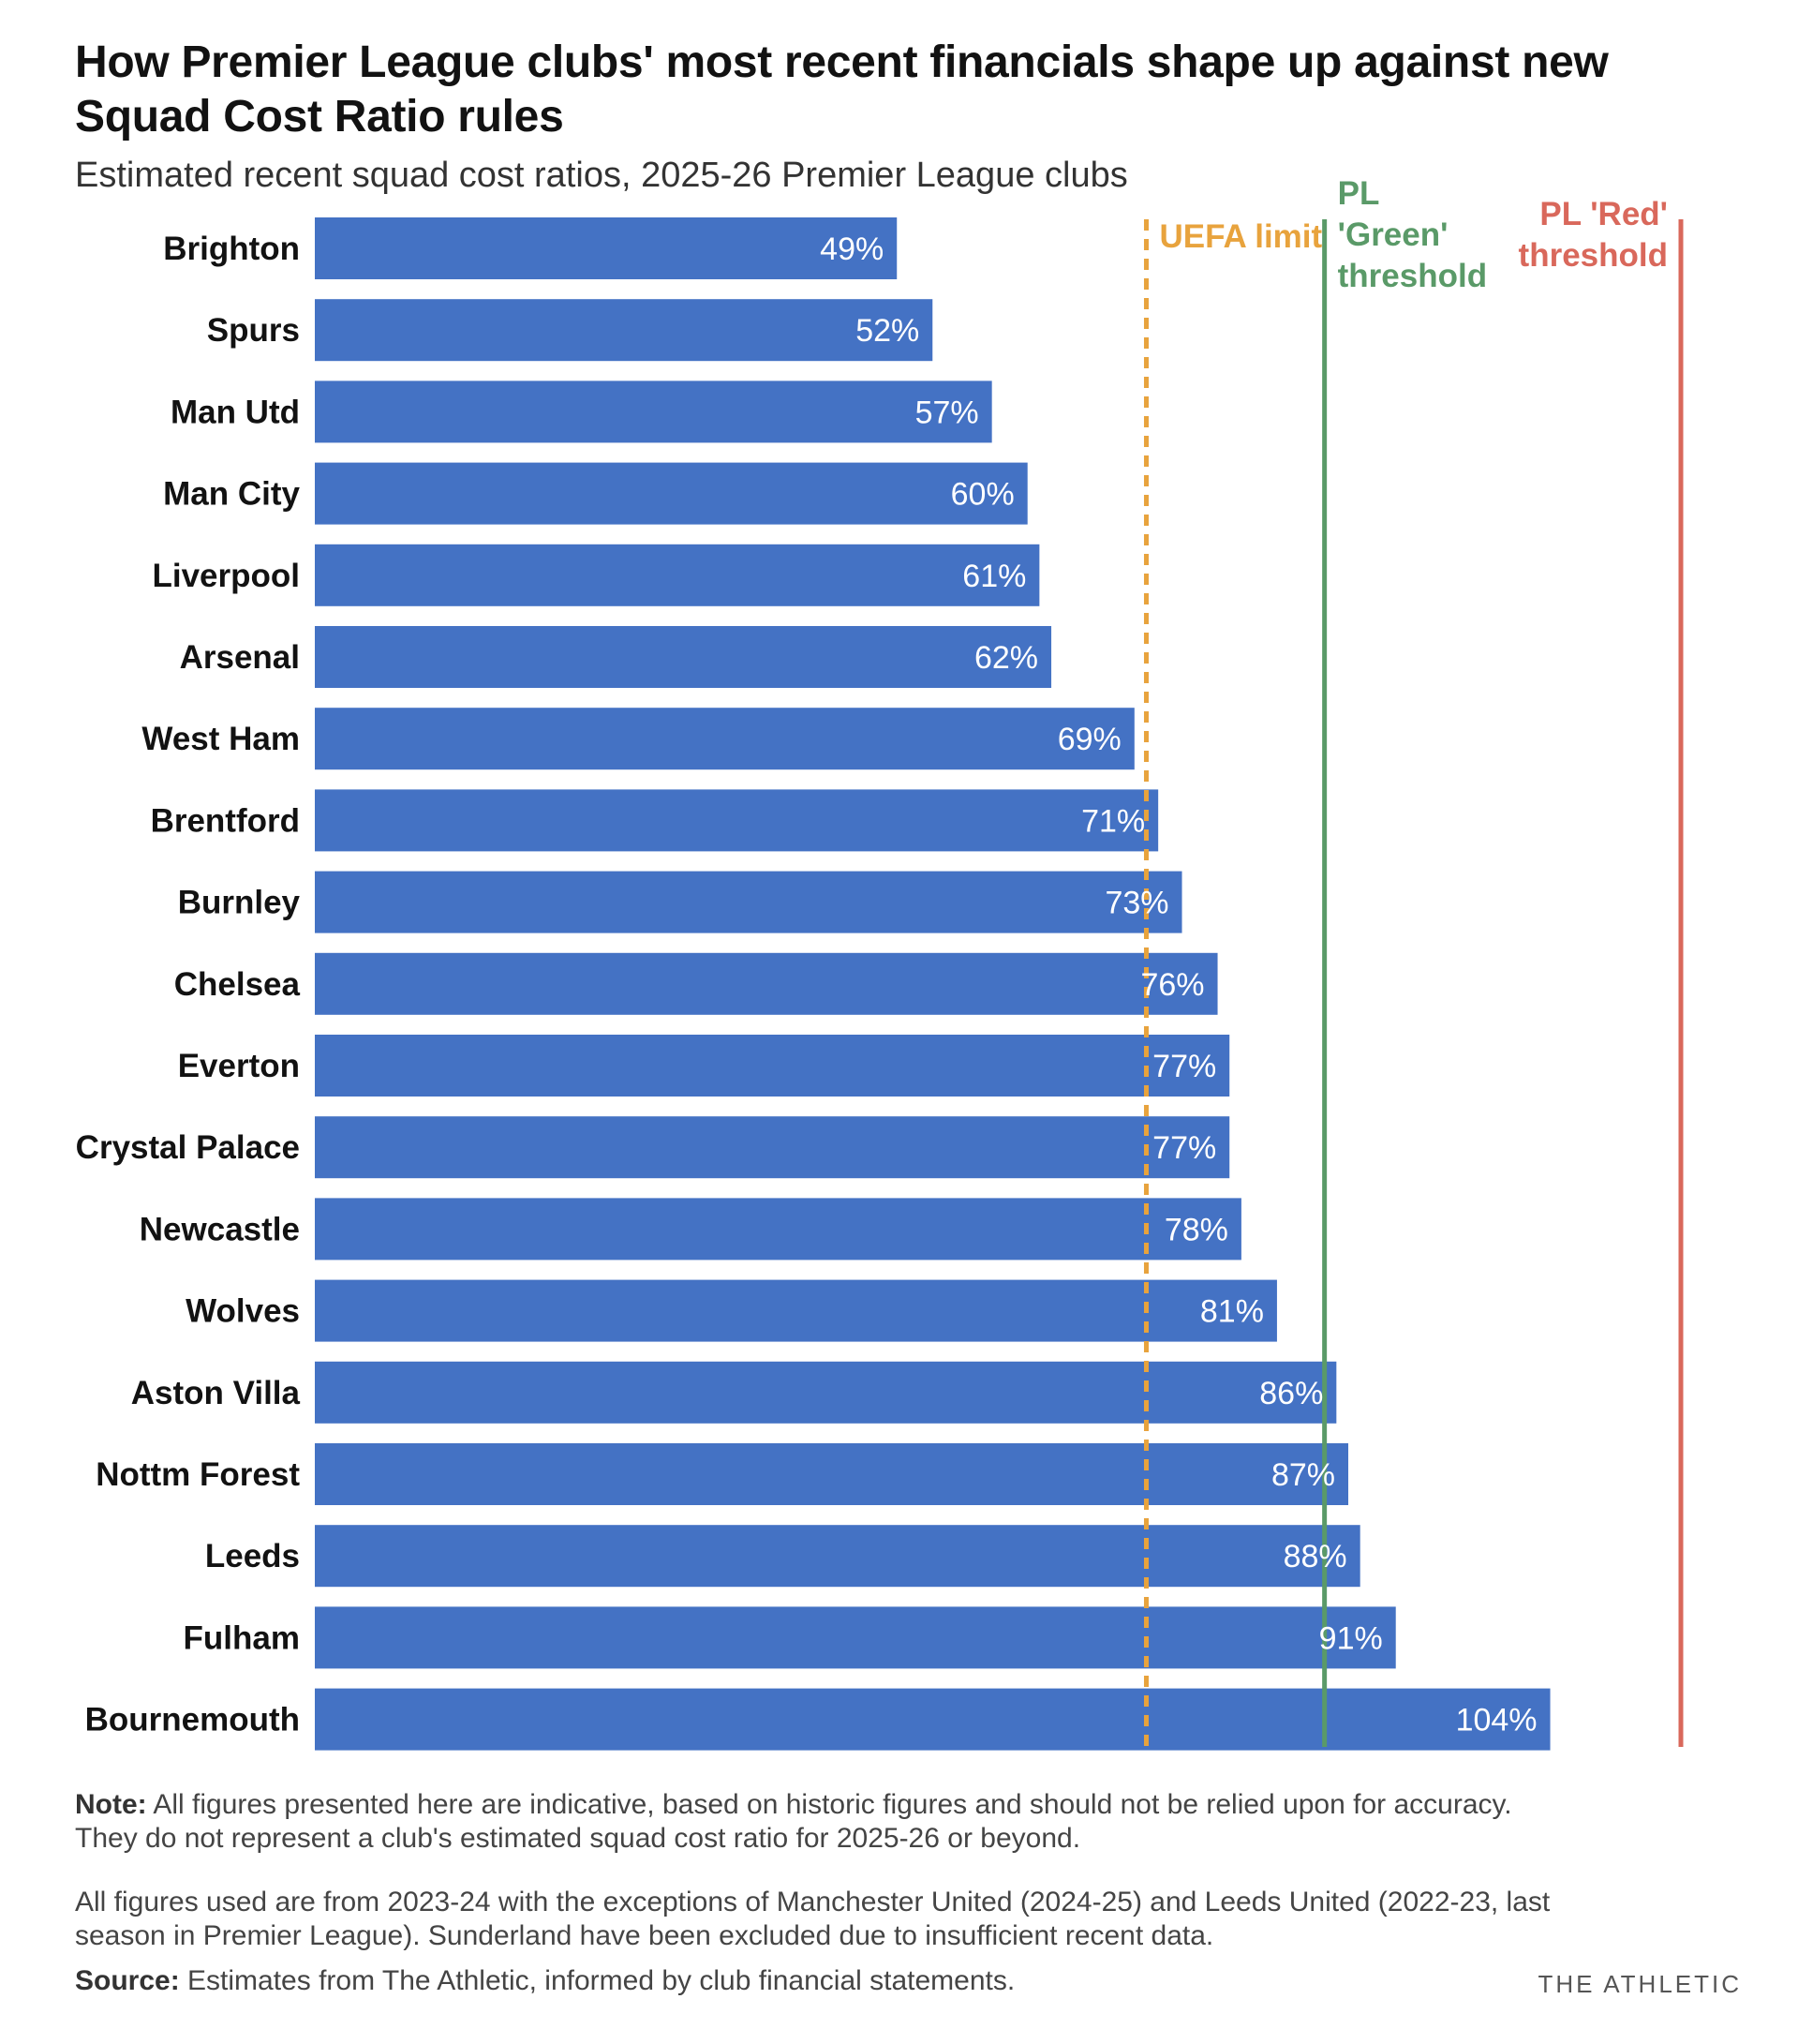 The height and width of the screenshot is (2044, 1798). I want to click on reference-line-label-1: PL 'Green' threshold, so click(1412, 235).